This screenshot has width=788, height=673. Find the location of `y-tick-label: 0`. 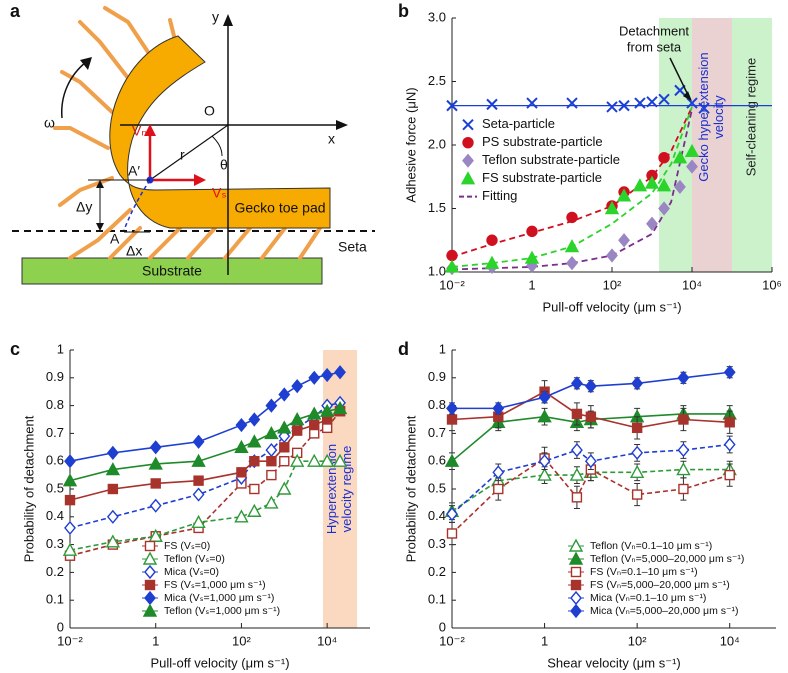

y-tick-label: 0 is located at coordinates (60, 626).